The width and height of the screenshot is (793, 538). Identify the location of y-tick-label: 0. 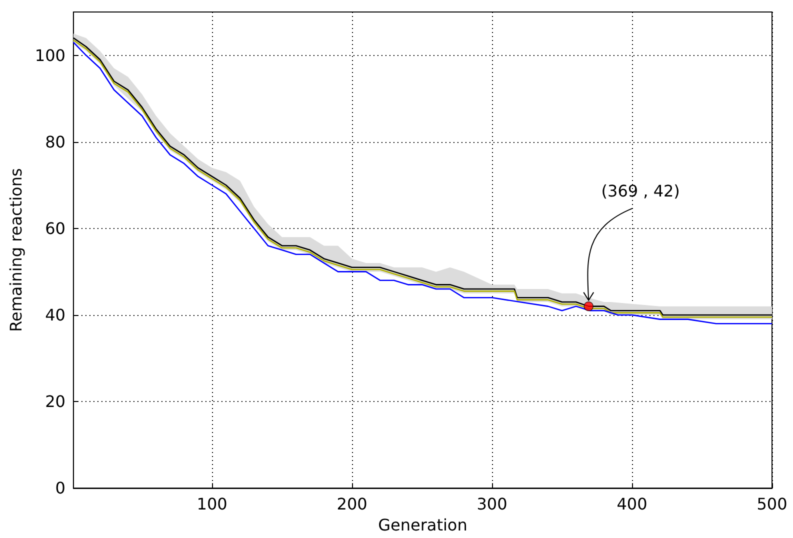
(60, 488).